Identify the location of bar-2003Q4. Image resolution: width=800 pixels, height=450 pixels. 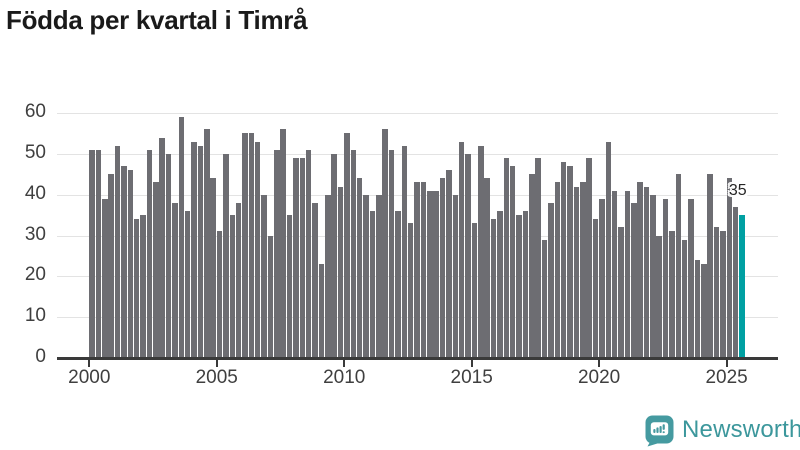
(187, 284).